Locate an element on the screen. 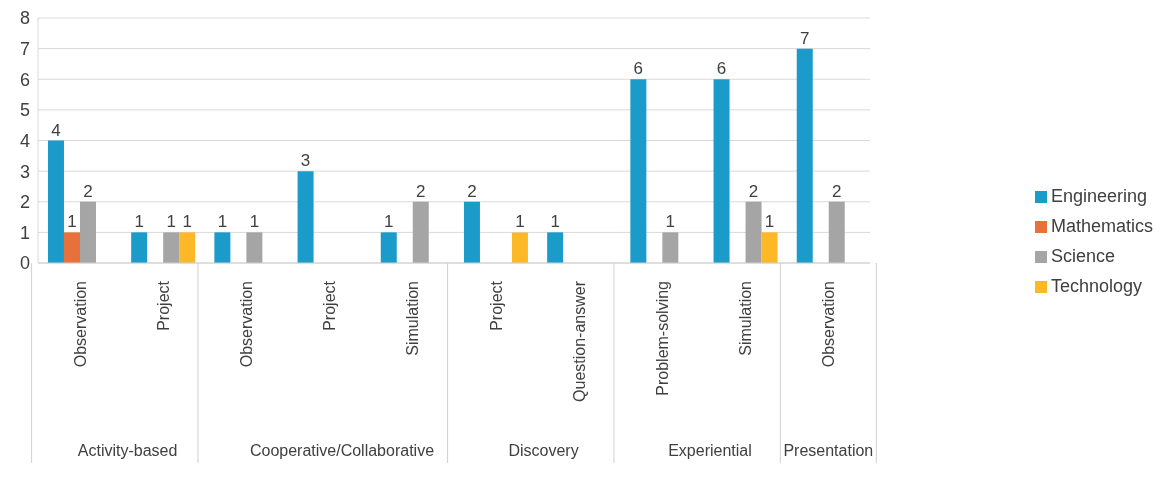  text: Discovery is located at coordinates (543, 450).